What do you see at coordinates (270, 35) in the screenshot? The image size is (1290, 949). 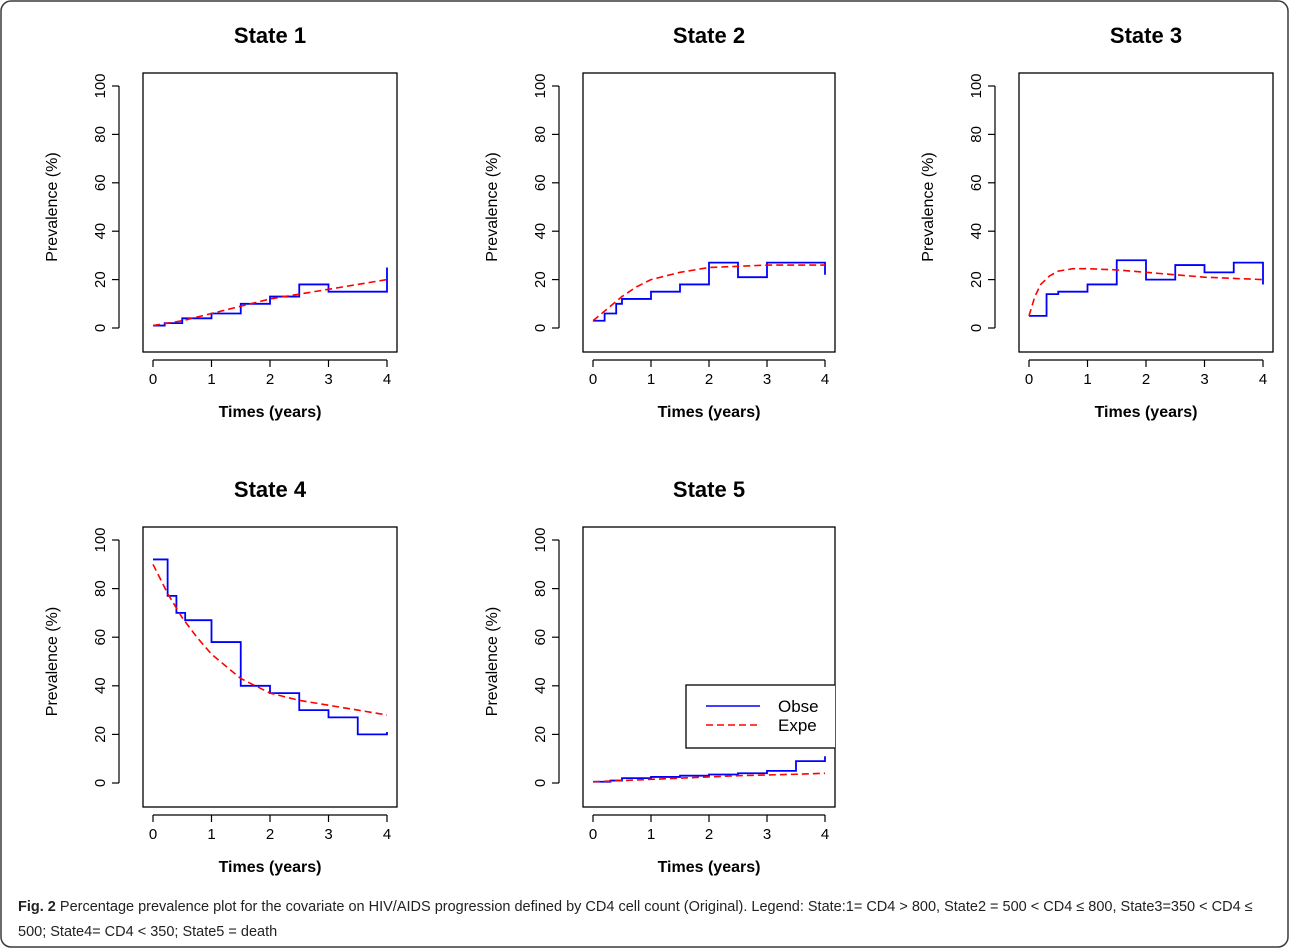 I see `chart-title: State 1` at bounding box center [270, 35].